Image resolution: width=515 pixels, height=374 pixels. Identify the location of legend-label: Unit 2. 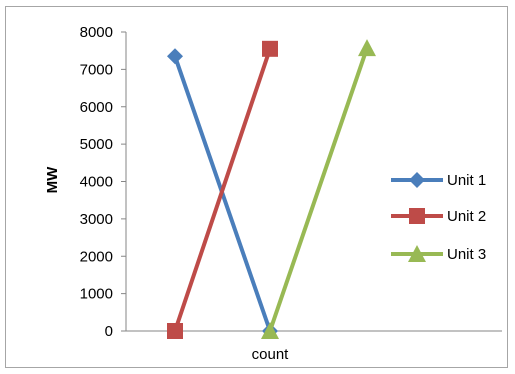
(466, 216).